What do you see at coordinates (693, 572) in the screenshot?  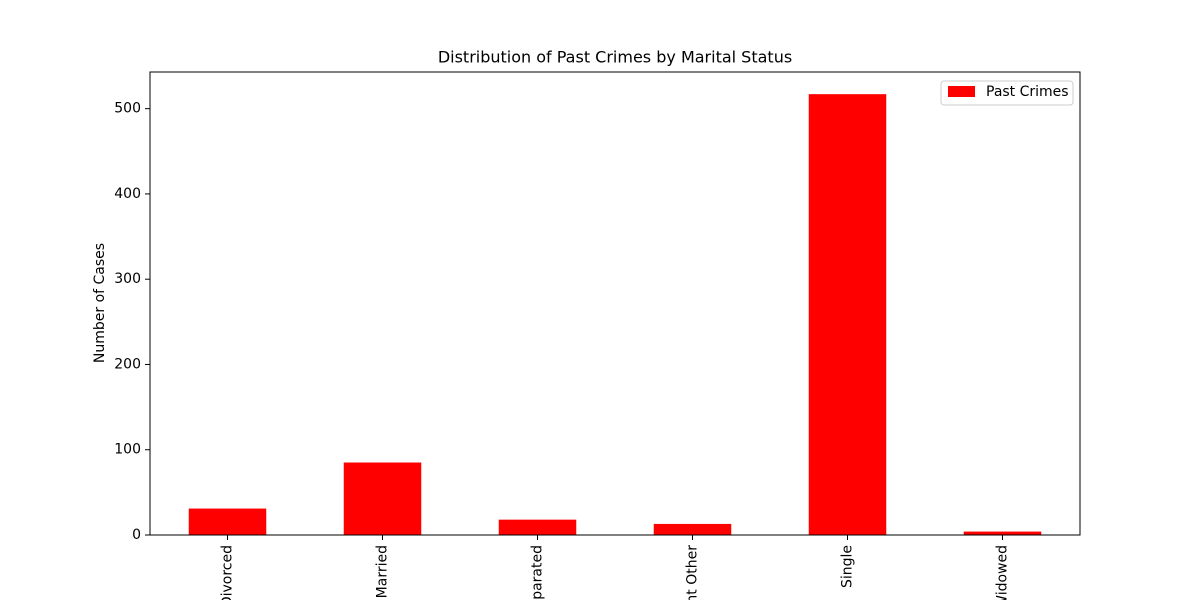 I see `x-tick-label: Significant Other` at bounding box center [693, 572].